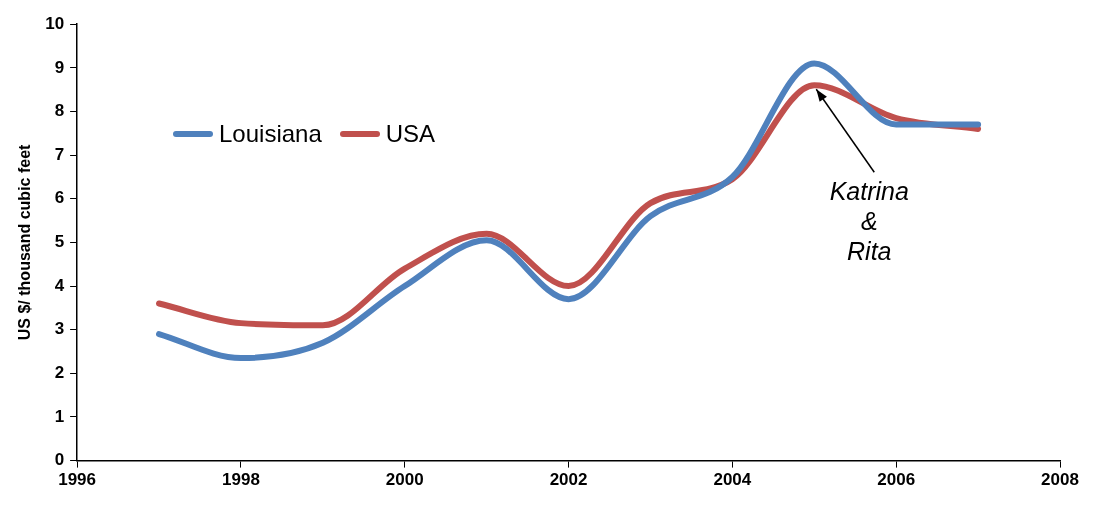 The width and height of the screenshot is (1108, 506). I want to click on x-tick-label: 1996, so click(77, 480).